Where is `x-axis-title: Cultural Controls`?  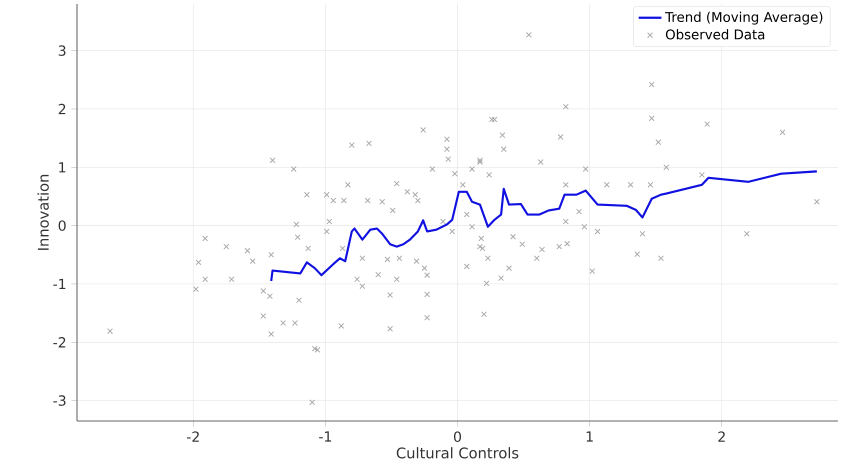
x-axis-title: Cultural Controls is located at coordinates (457, 452).